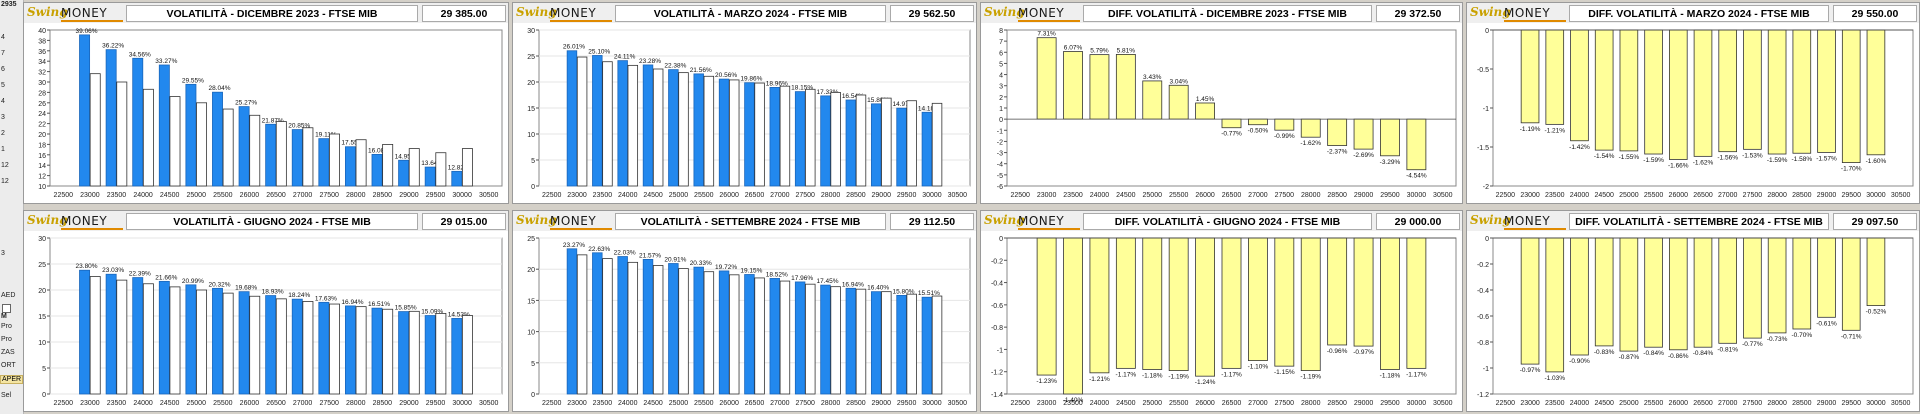 The width and height of the screenshot is (1920, 414). Describe the element at coordinates (997, 284) in the screenshot. I see `y-tick-label: -0.4` at that location.